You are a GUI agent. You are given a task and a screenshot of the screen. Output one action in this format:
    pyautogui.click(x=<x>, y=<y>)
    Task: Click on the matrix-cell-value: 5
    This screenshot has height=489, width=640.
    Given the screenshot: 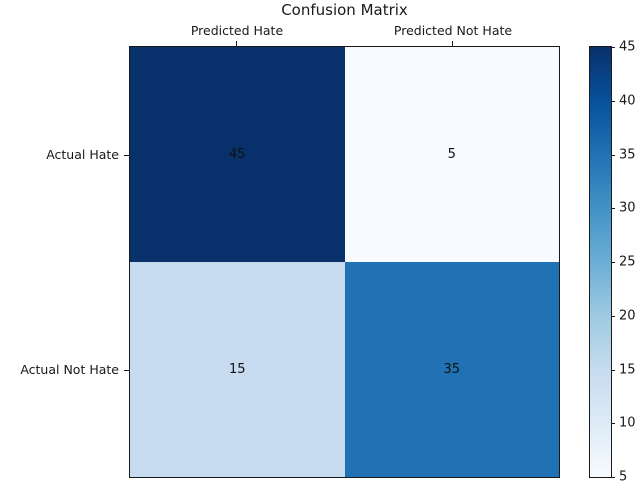 What is the action you would take?
    pyautogui.click(x=451, y=154)
    